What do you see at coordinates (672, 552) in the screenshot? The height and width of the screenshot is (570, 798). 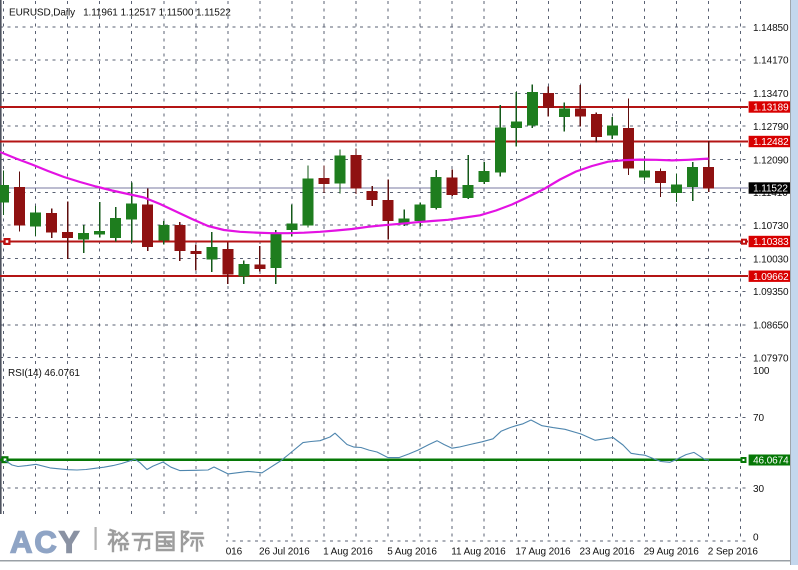 I see `svg-text: 29 Aug 2016` at bounding box center [672, 552].